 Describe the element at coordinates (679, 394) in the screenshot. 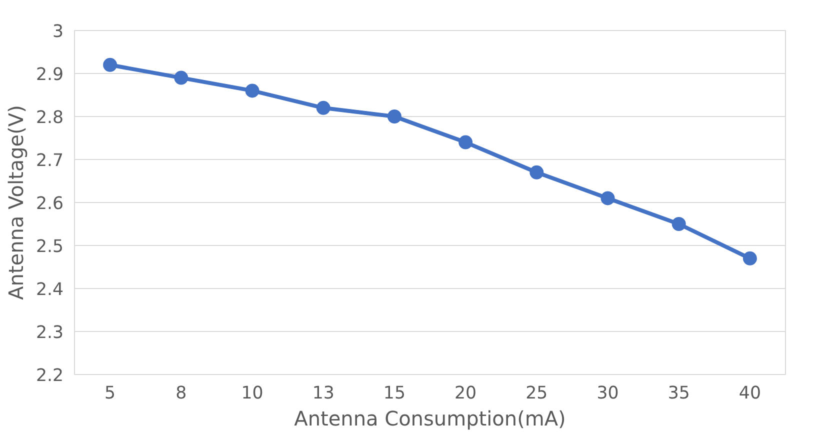

I see `x-tick-label: 35` at that location.